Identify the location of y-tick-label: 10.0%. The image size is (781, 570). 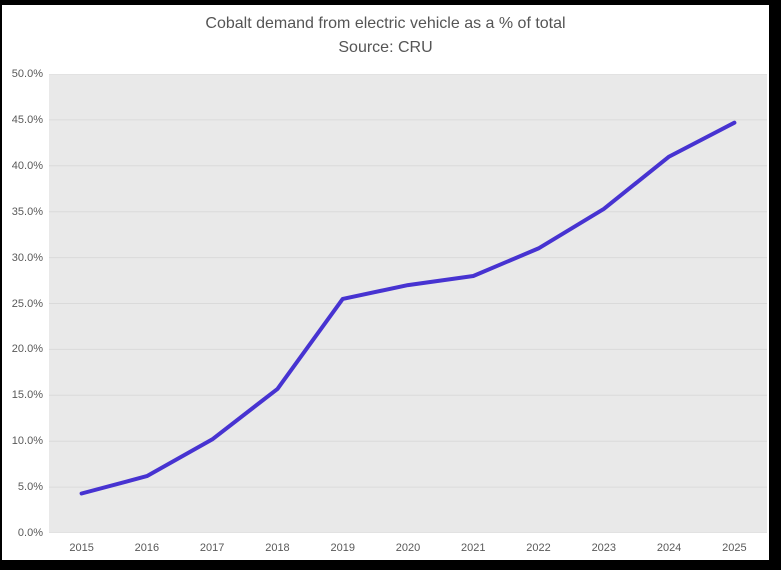
(27, 441).